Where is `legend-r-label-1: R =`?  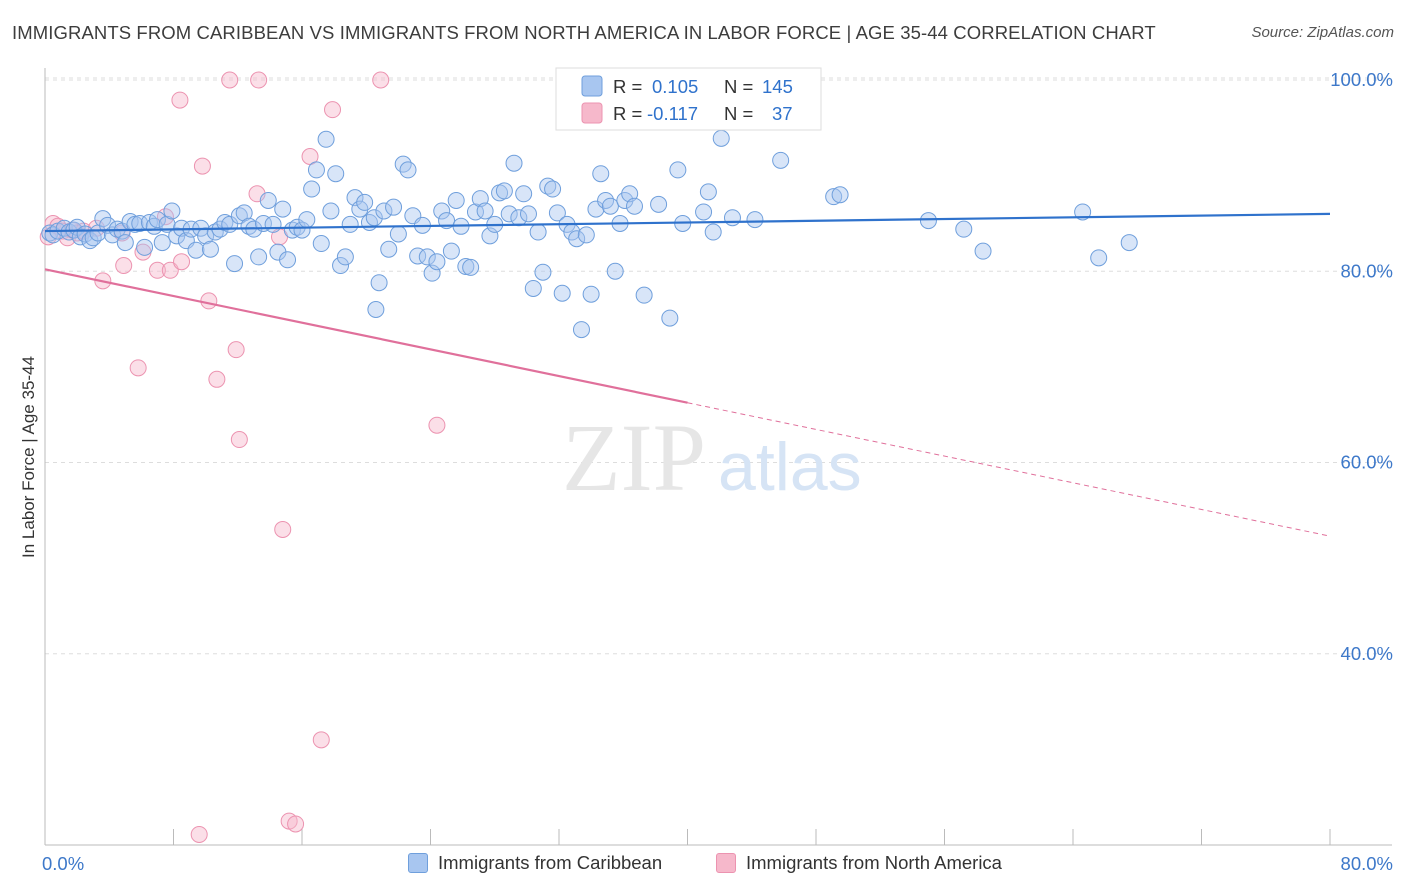
legend-r-label-1: R = is located at coordinates (627, 86).